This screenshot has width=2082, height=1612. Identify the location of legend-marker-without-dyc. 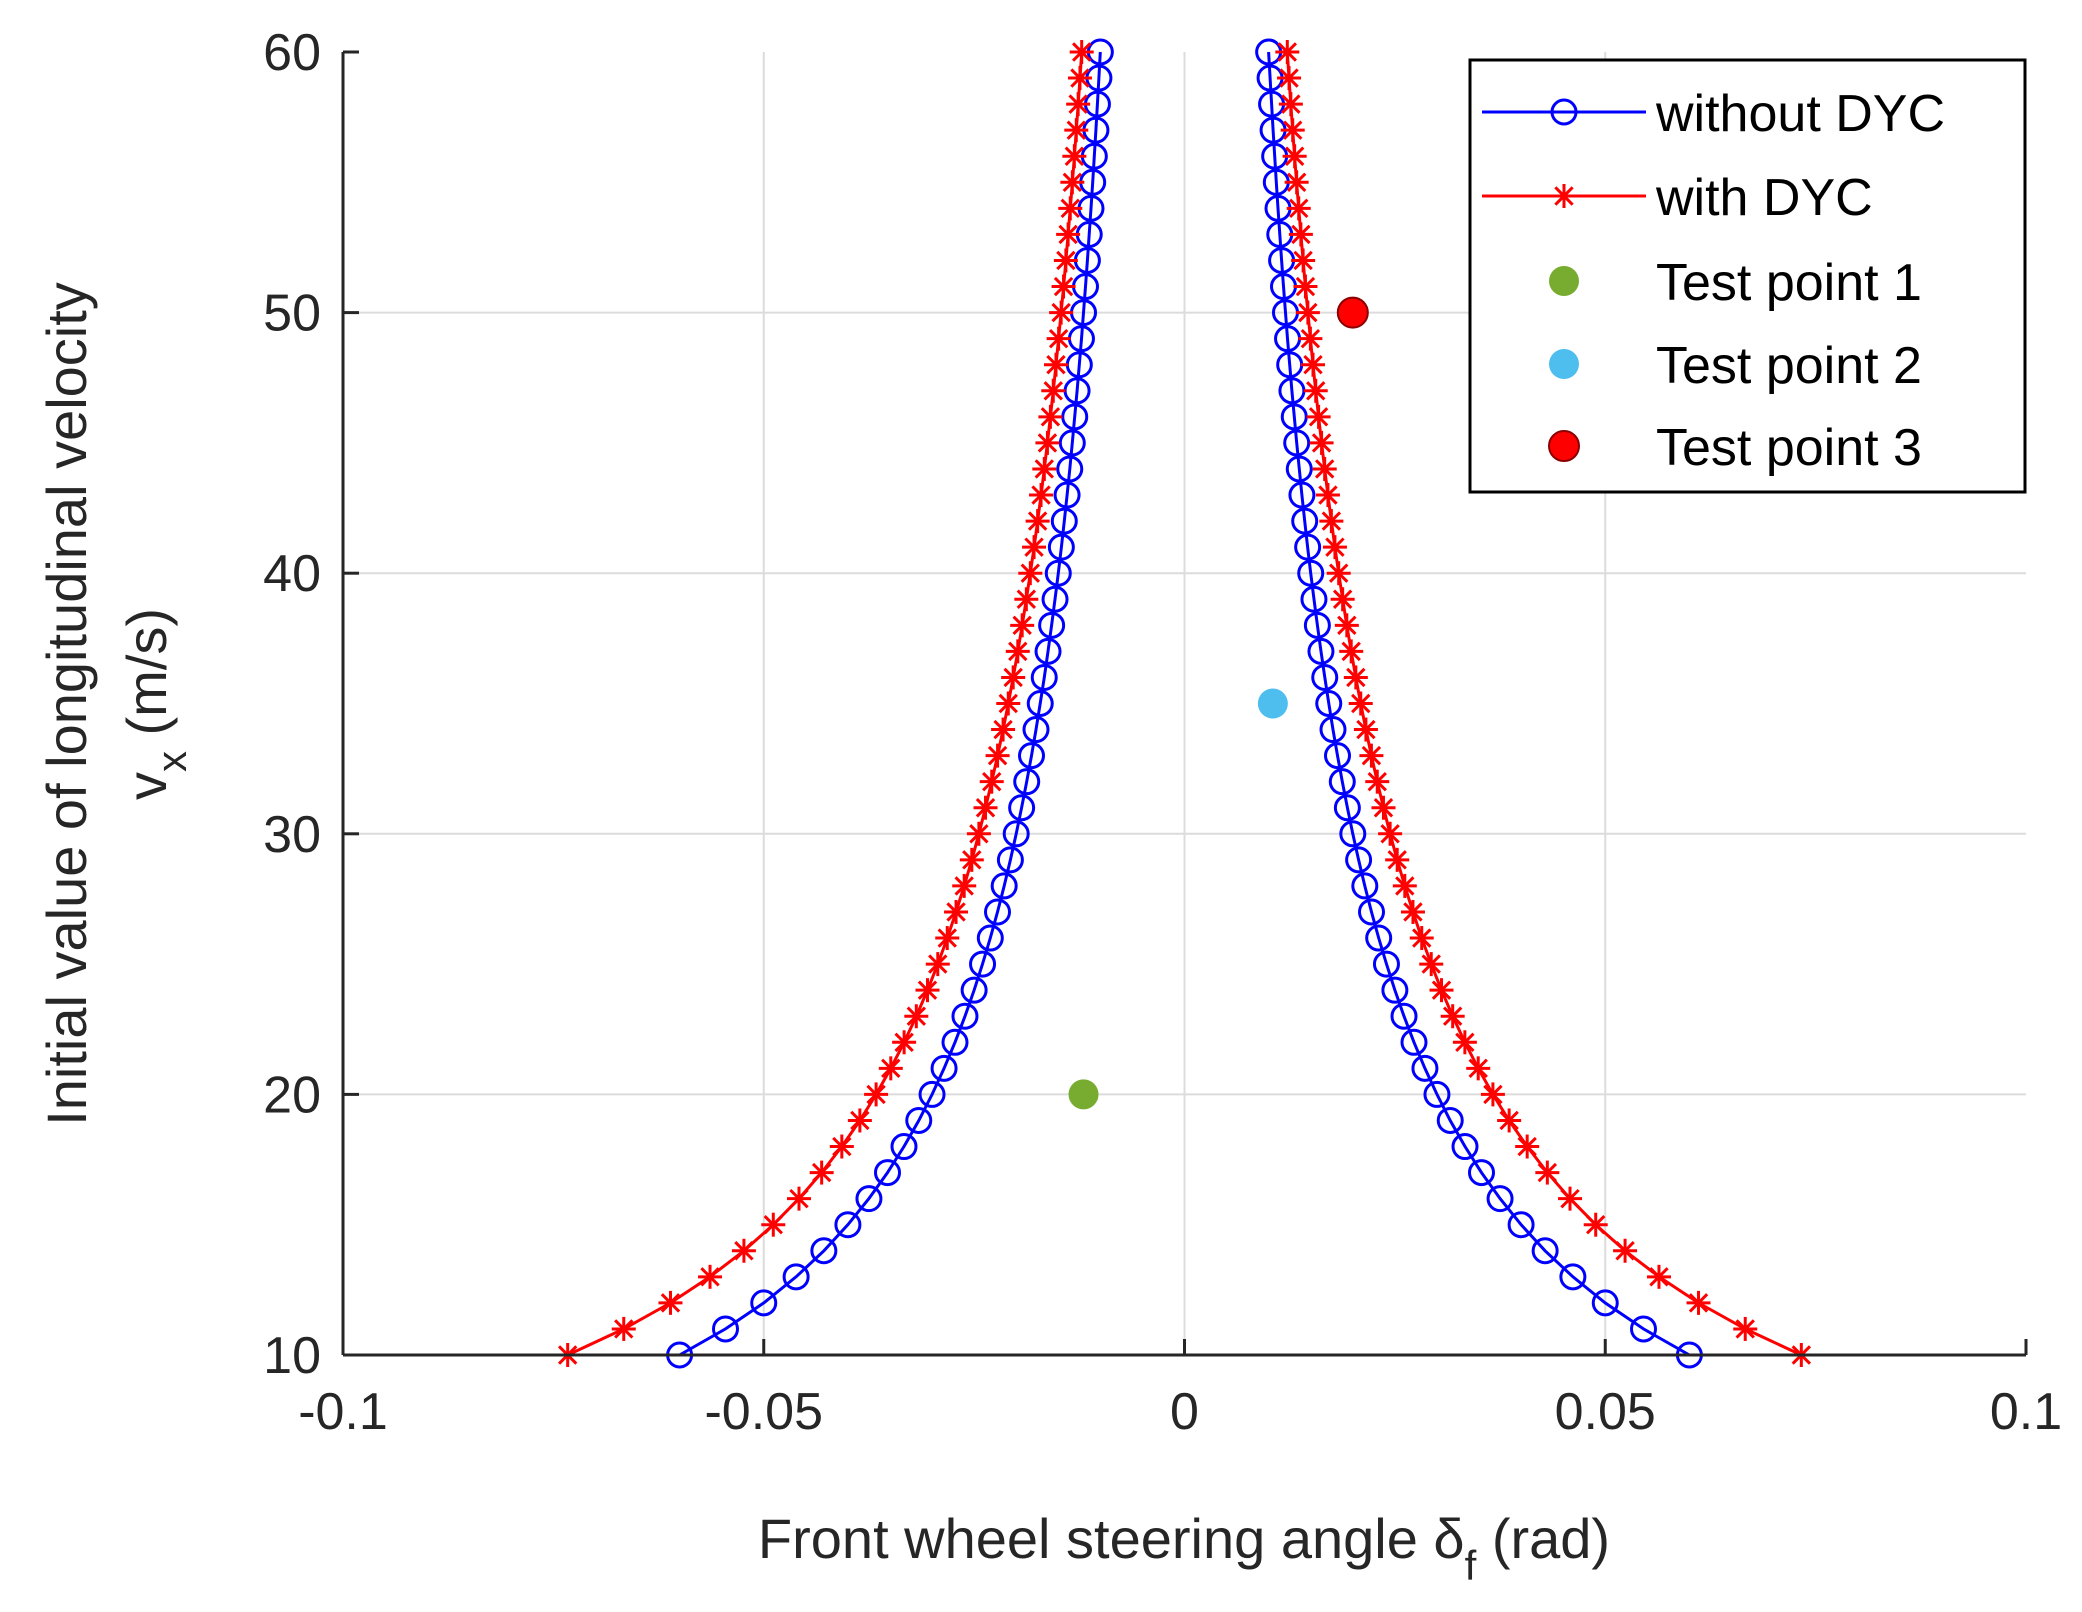
(1564, 112).